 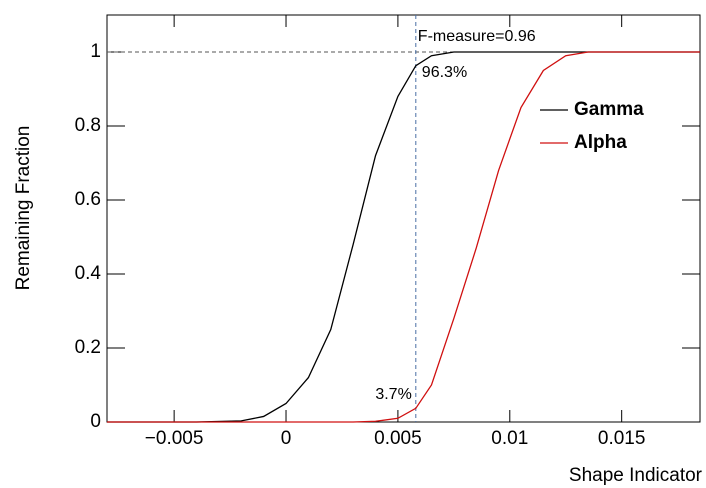 What do you see at coordinates (622, 438) in the screenshot?
I see `x-tick-label: 0.015` at bounding box center [622, 438].